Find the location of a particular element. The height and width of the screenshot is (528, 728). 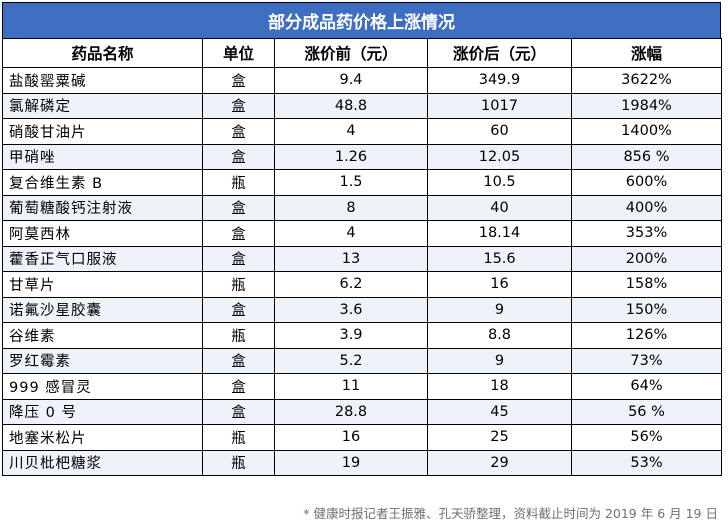

price-rise-cell: 856 % is located at coordinates (646, 156).